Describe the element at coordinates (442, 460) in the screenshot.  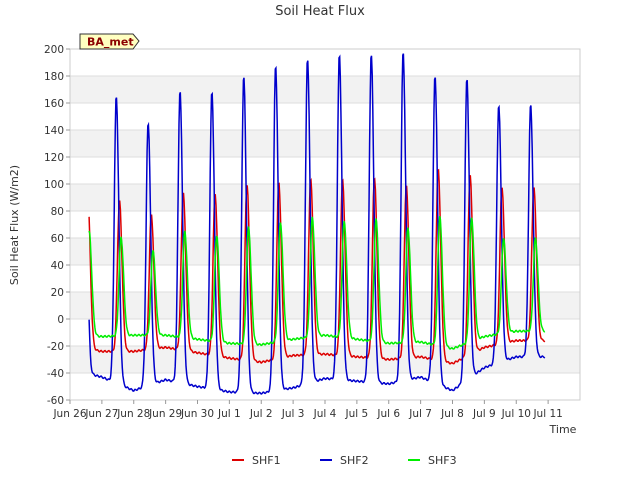
I see `legend-label-shf3: SHF3` at that location.